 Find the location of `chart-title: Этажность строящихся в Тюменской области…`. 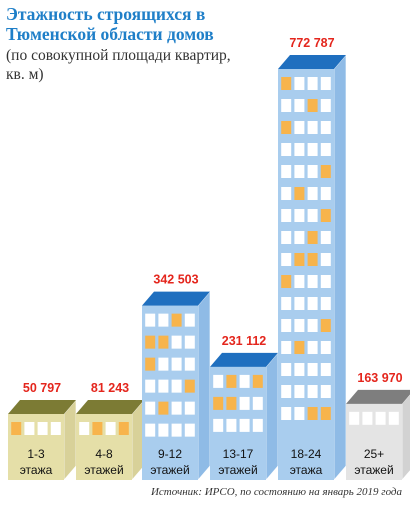

chart-title: Этажность строящихся в Тюменской области… is located at coordinates (110, 24).